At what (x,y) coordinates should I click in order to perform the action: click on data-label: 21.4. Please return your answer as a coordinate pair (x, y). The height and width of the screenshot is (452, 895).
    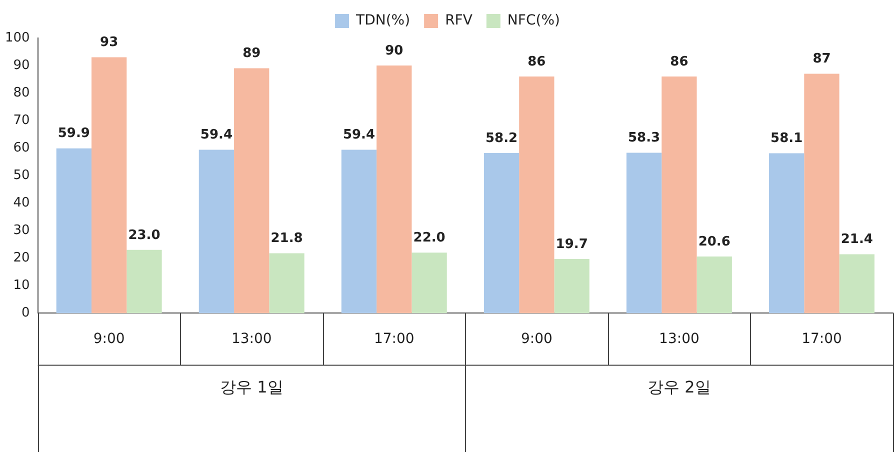
    Looking at the image, I should click on (856, 240).